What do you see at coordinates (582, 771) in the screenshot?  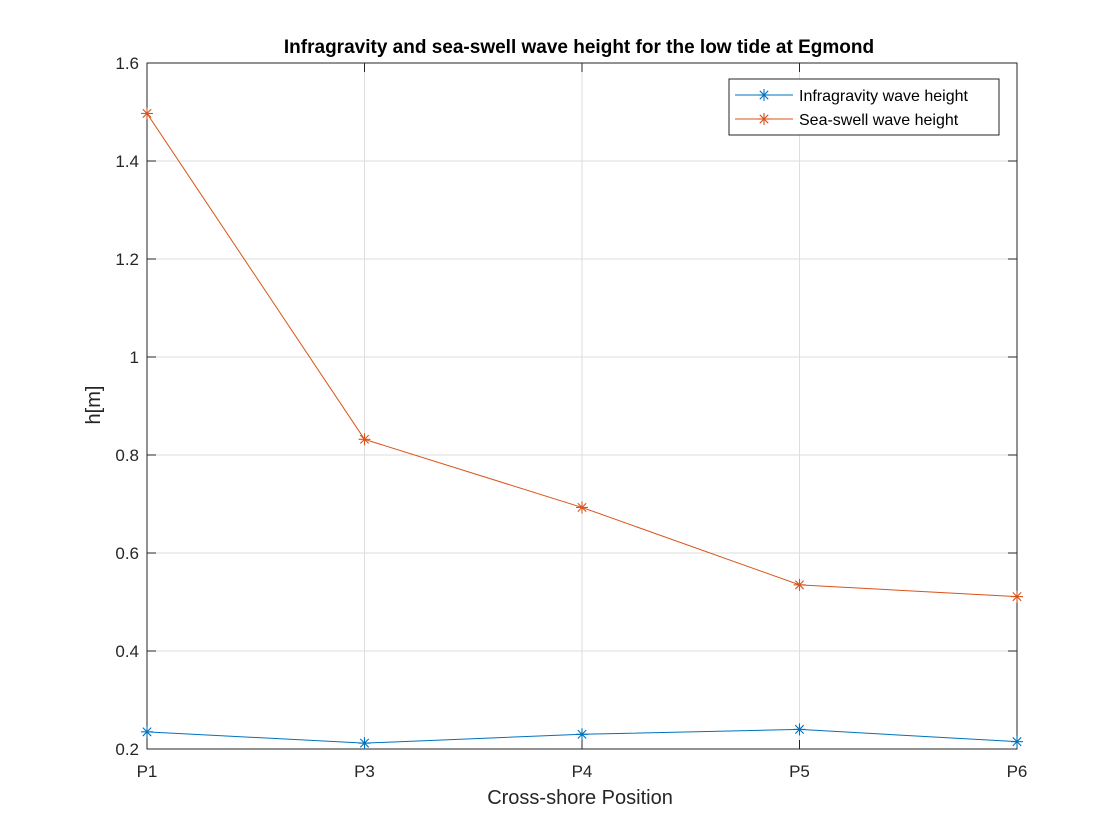 I see `x-tick-label: P4` at bounding box center [582, 771].